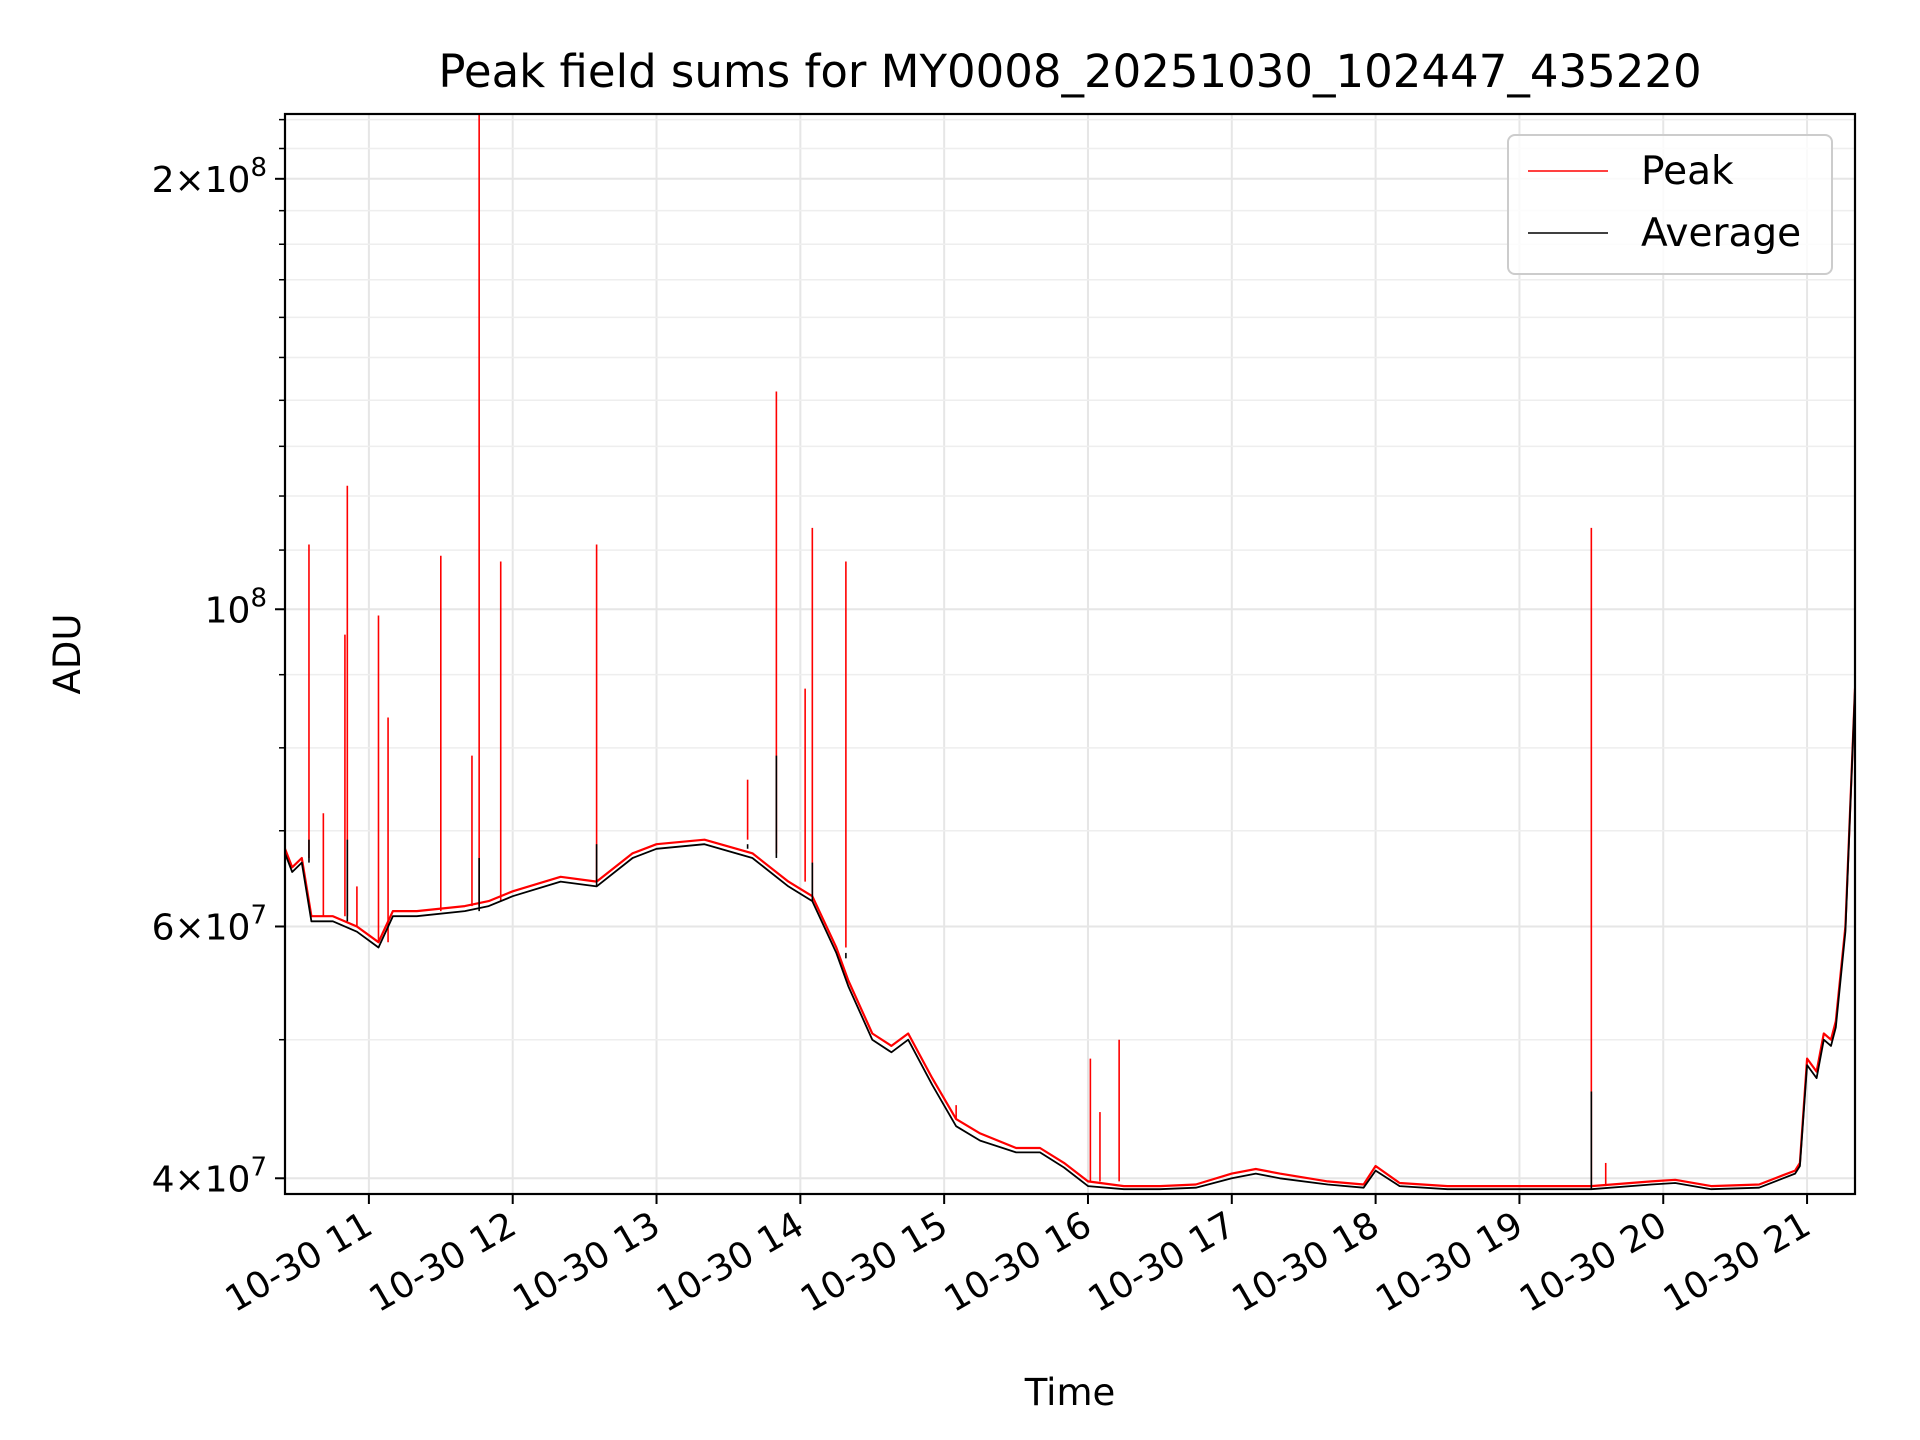 The width and height of the screenshot is (1920, 1440). Describe the element at coordinates (1687, 171) in the screenshot. I see `legend-peak-label: Peak` at that location.